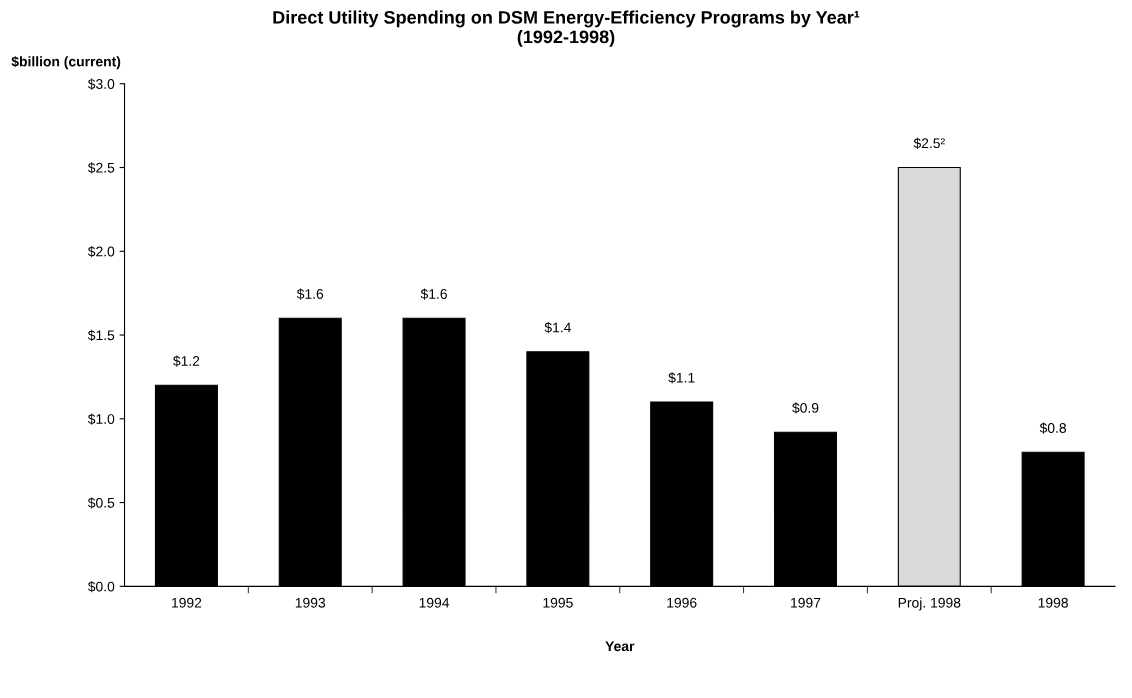 The height and width of the screenshot is (698, 1132). I want to click on data-label: $2.5², so click(929, 143).